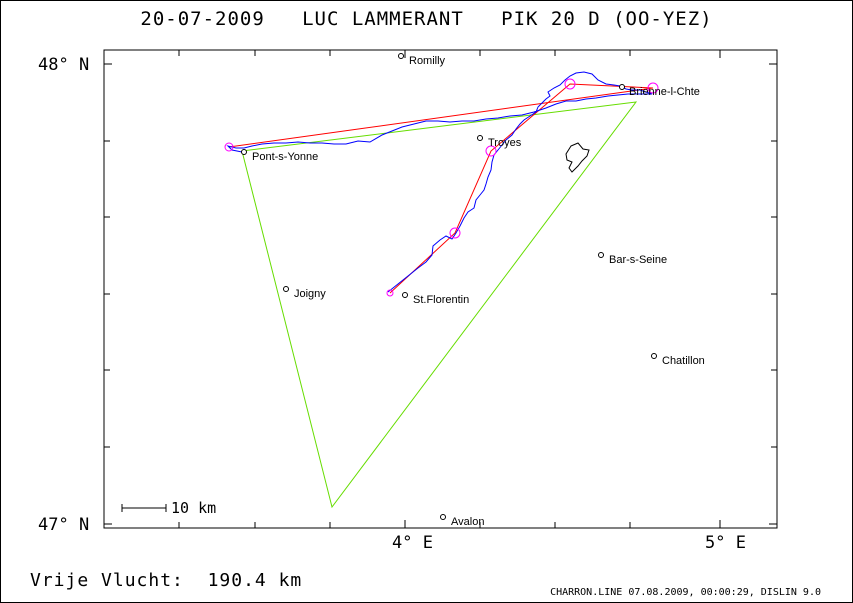 This screenshot has width=853, height=603. Describe the element at coordinates (577, 157) in the screenshot. I see `lake-outline` at that location.